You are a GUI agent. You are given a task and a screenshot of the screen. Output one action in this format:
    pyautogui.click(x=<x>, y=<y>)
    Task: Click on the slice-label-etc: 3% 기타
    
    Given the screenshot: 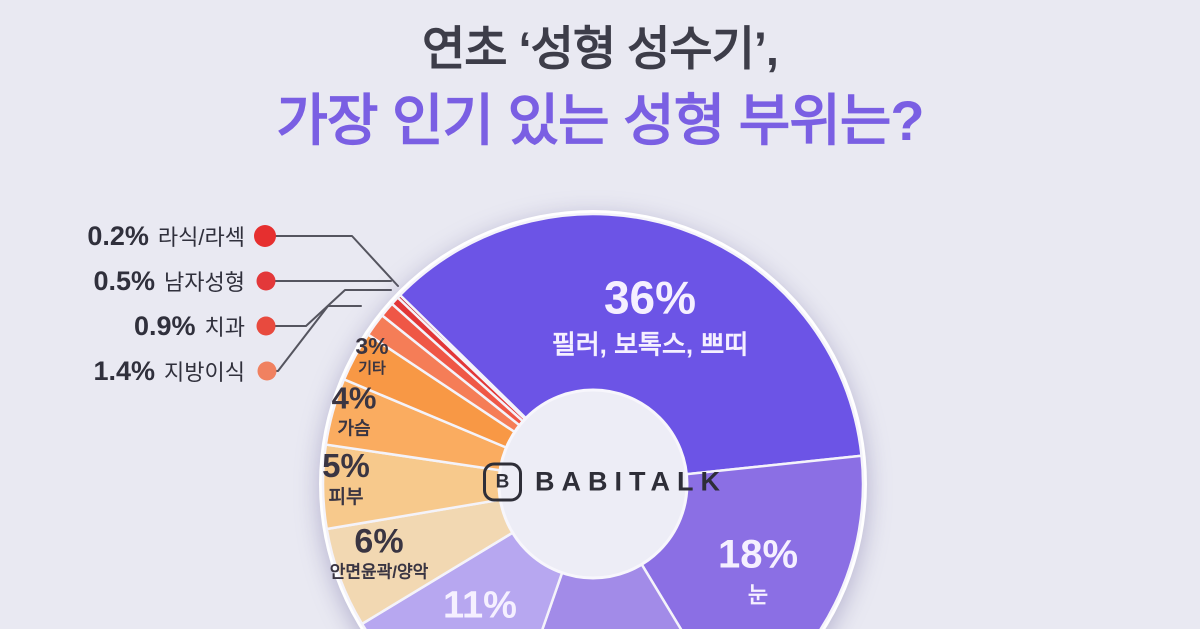 What is the action you would take?
    pyautogui.click(x=372, y=355)
    